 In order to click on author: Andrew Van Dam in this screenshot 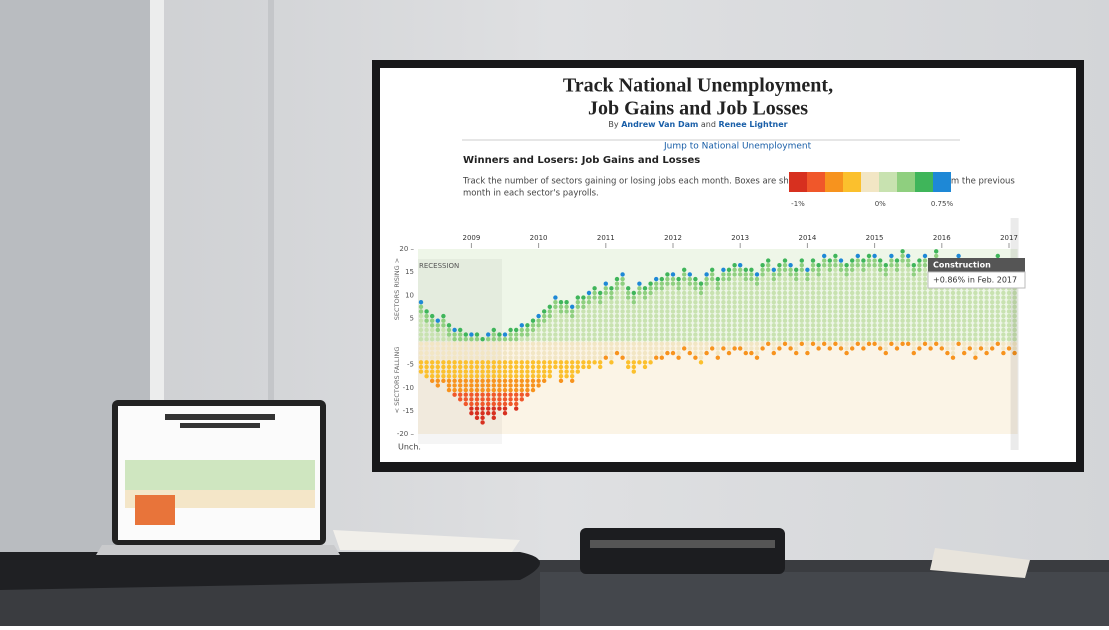, I will do `click(659, 124)`.